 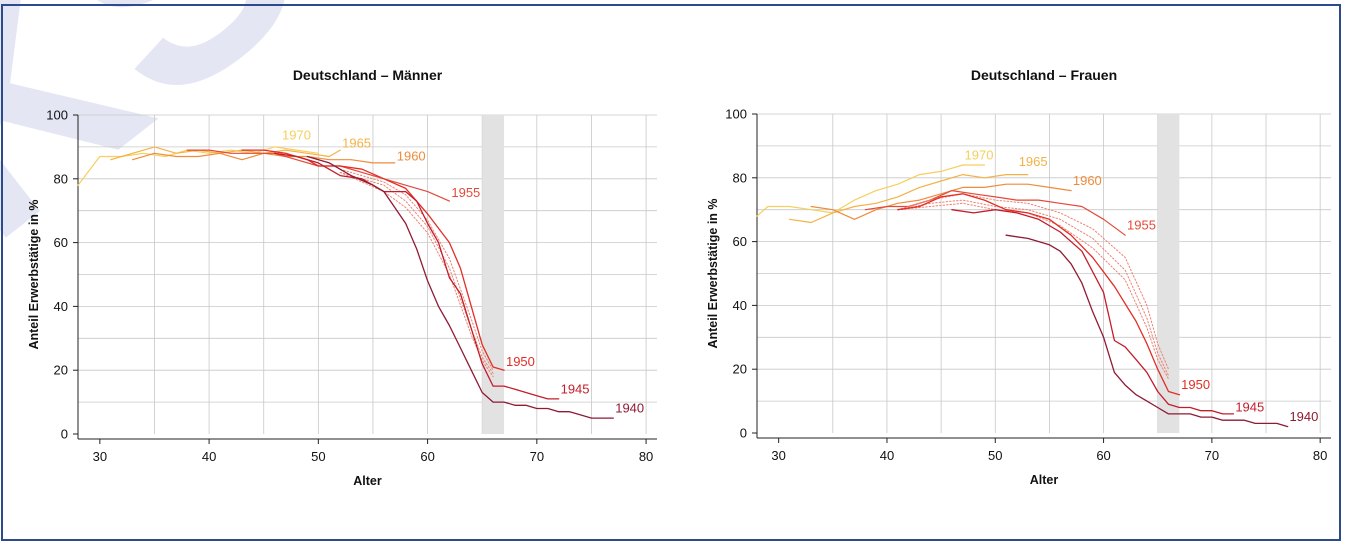 I want to click on series-line-1955-proj-c, so click(x=1033, y=291).